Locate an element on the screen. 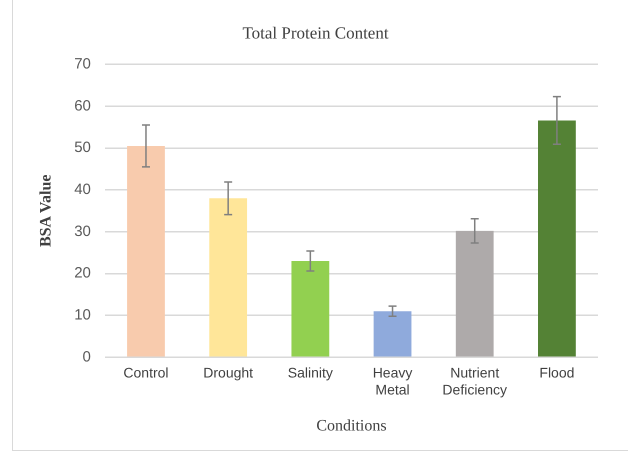 The width and height of the screenshot is (629, 452). y-tick-label: 30 is located at coordinates (82, 231).